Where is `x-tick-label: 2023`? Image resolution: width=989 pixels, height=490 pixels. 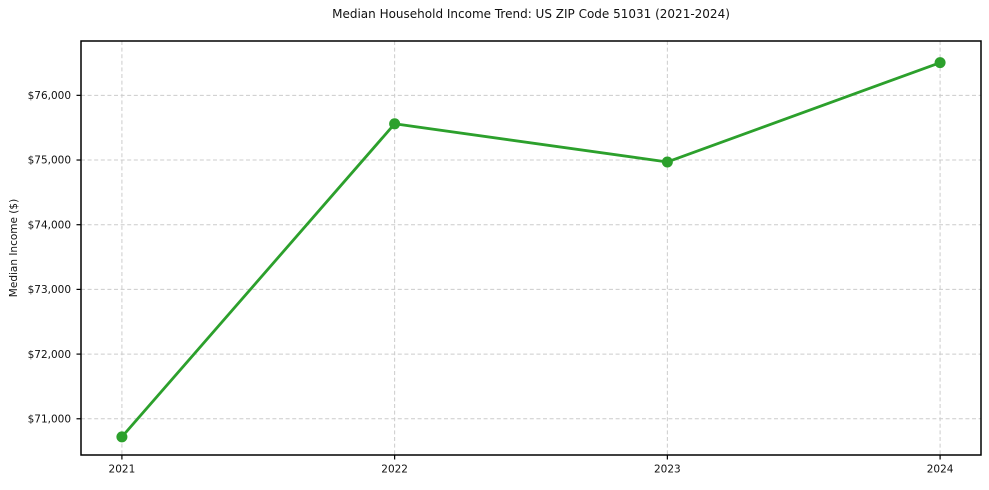 x-tick-label: 2023 is located at coordinates (667, 470).